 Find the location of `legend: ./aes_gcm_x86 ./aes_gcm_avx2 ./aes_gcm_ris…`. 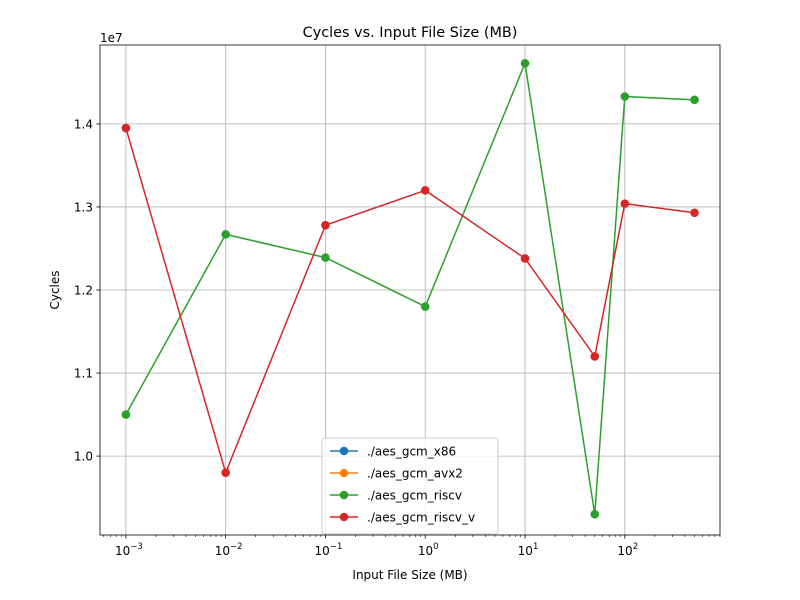

legend: ./aes_gcm_x86 ./aes_gcm_avx2 ./aes_gcm_ris… is located at coordinates (410, 486).